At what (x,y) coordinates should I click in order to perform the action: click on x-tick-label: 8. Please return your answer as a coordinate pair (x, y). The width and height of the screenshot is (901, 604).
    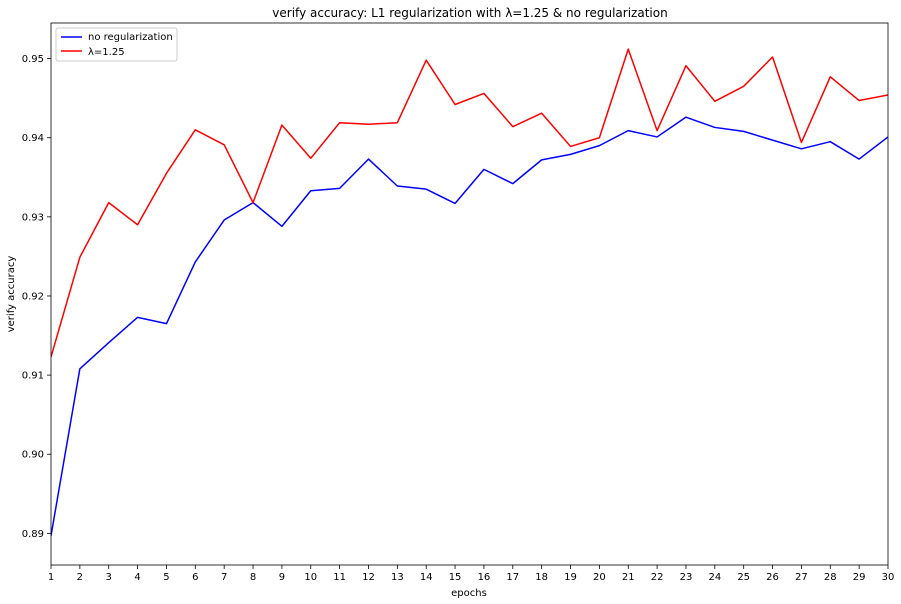
    Looking at the image, I should click on (253, 577).